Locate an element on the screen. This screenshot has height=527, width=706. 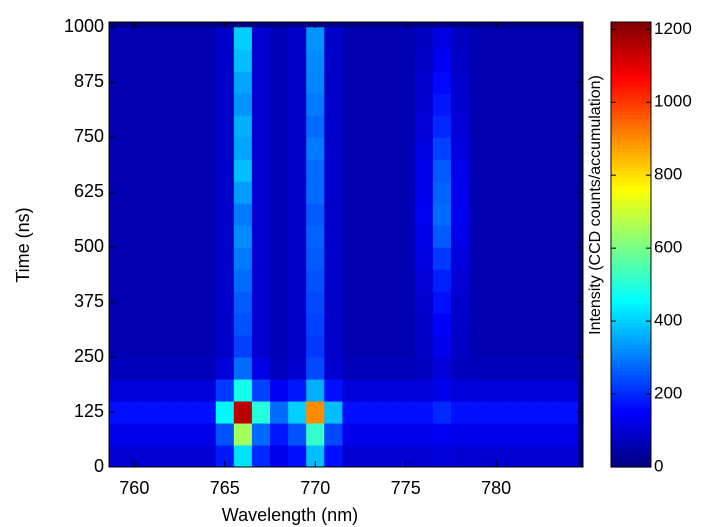
y-tick-label: 625 is located at coordinates (89, 191).